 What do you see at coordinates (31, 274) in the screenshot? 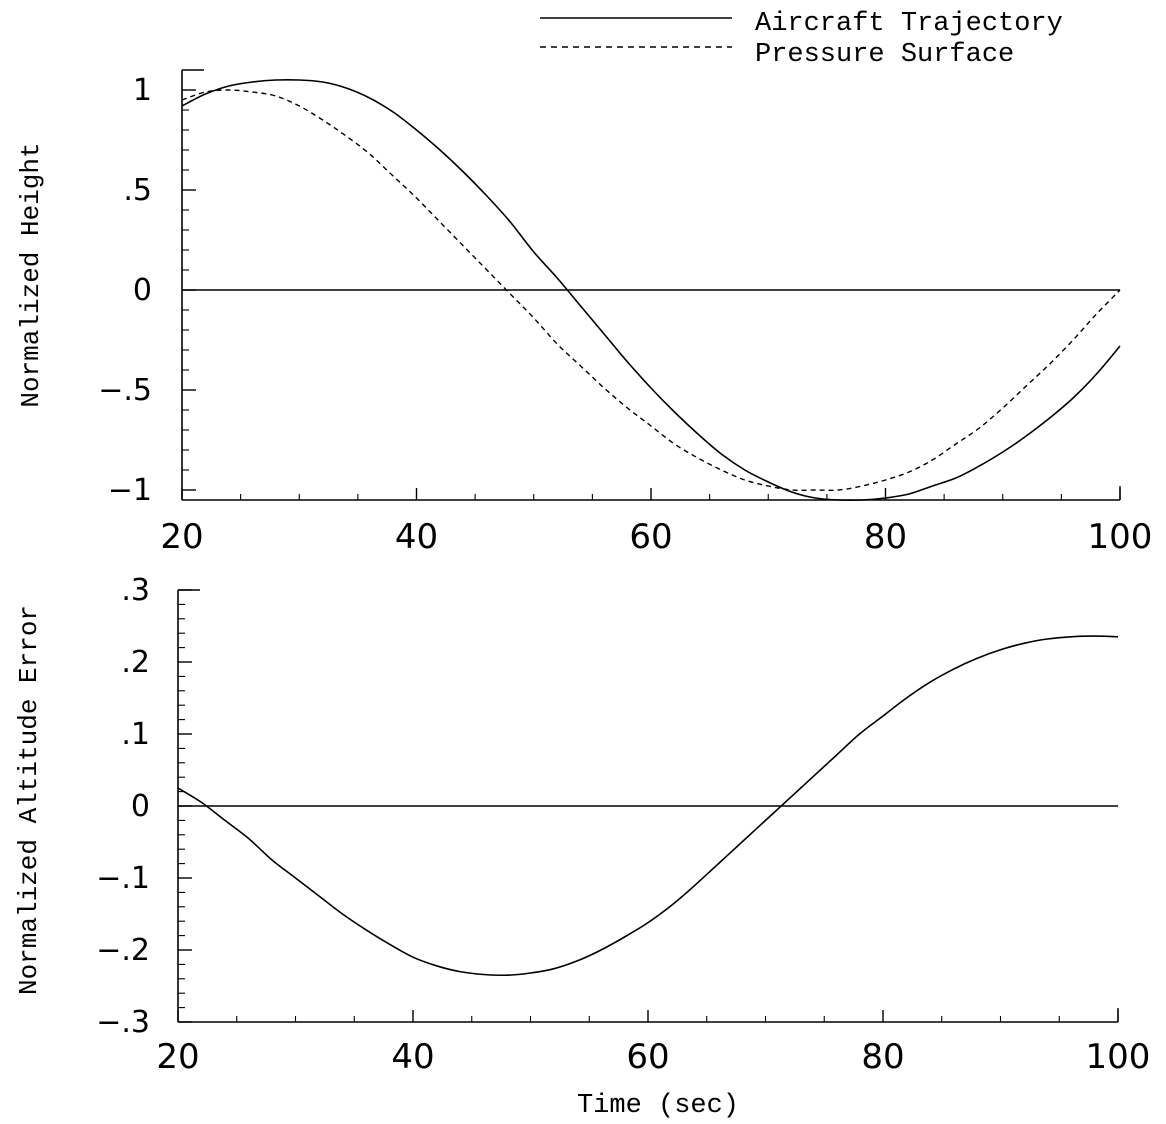
I see `y-axis-label: Normalized Height` at bounding box center [31, 274].